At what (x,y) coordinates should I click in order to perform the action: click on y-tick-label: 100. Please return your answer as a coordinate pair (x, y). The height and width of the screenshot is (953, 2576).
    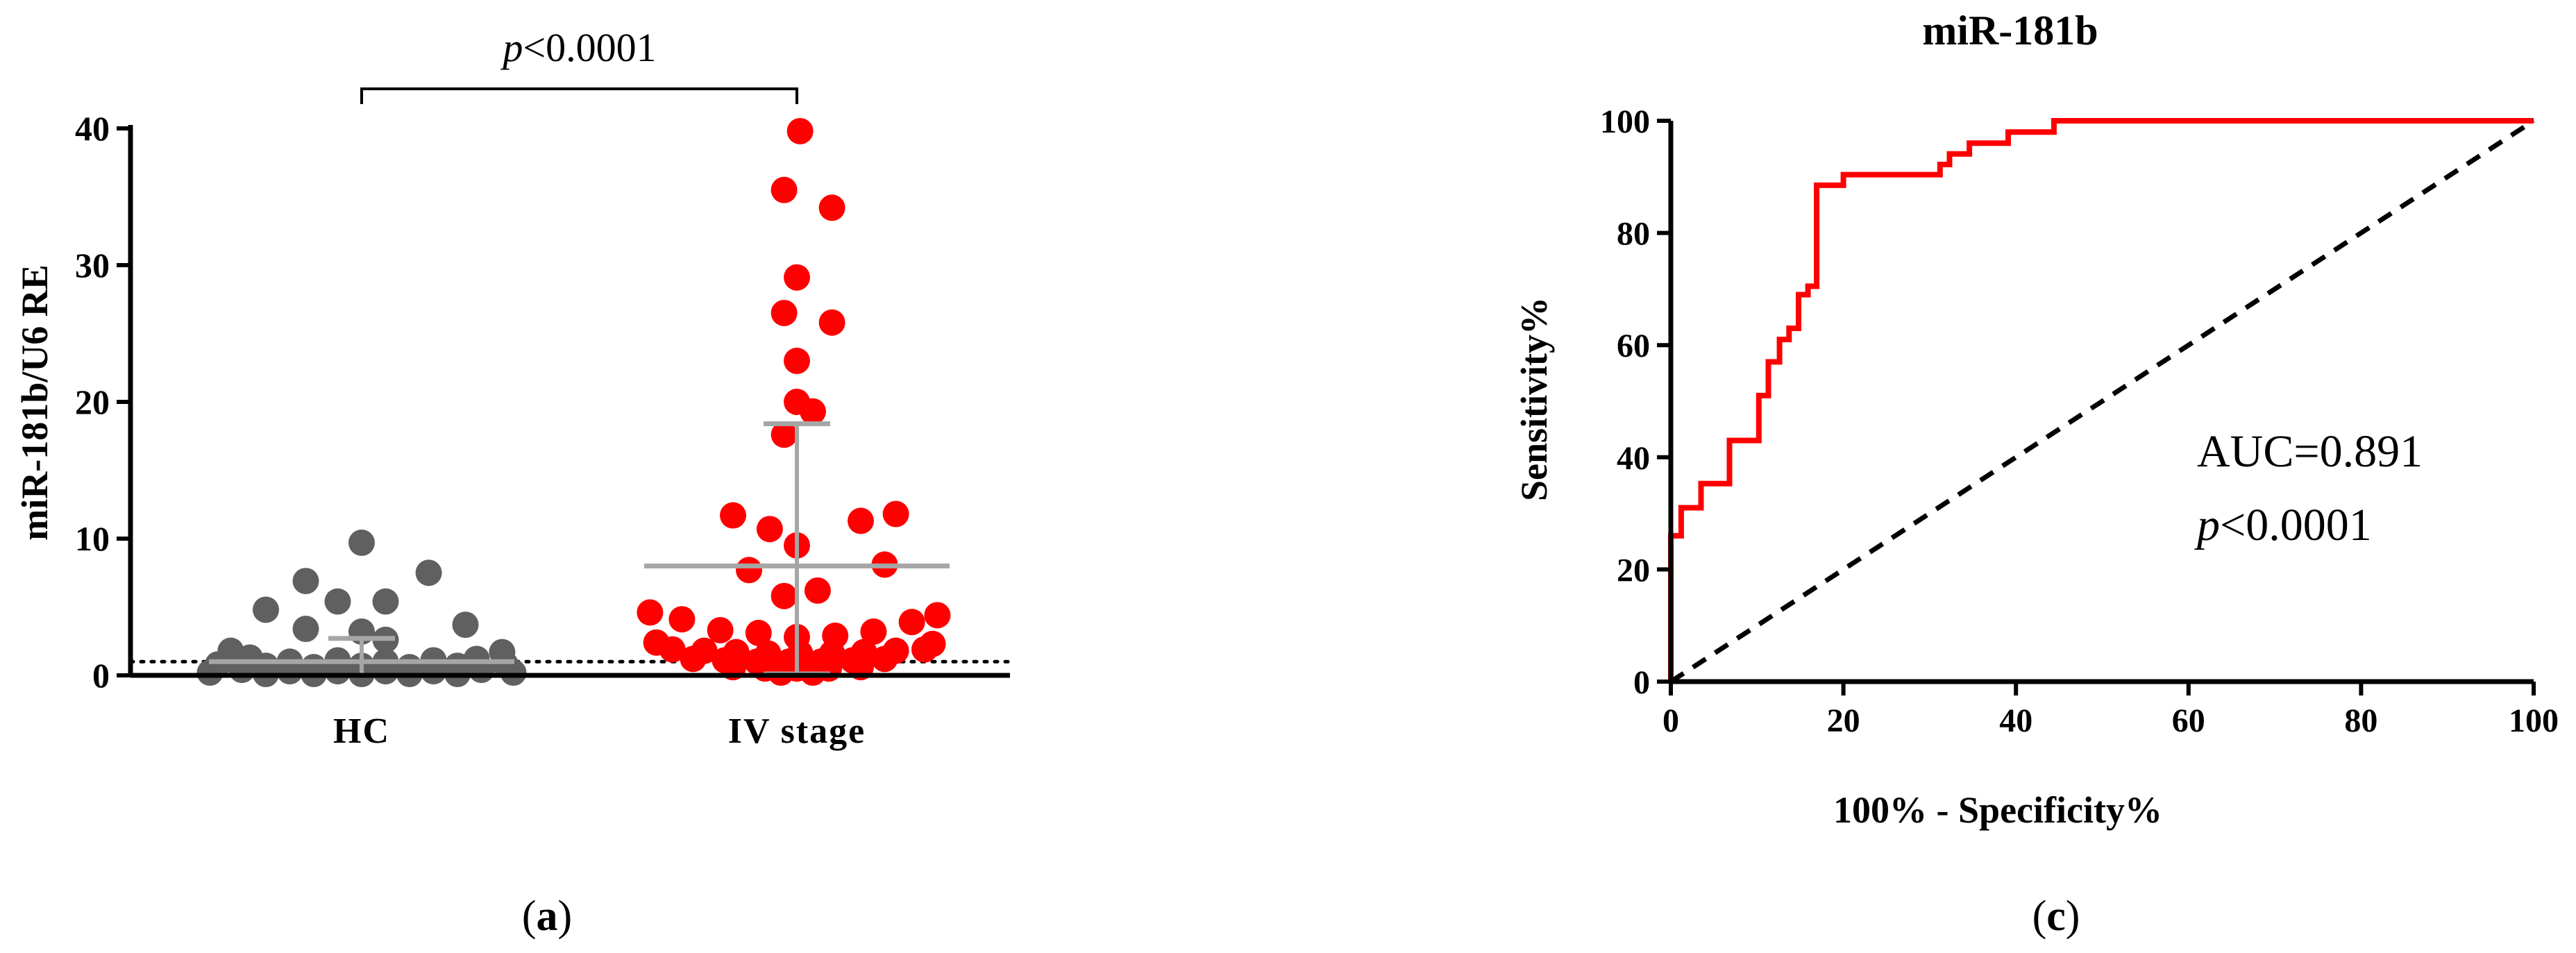
    Looking at the image, I should click on (1625, 122).